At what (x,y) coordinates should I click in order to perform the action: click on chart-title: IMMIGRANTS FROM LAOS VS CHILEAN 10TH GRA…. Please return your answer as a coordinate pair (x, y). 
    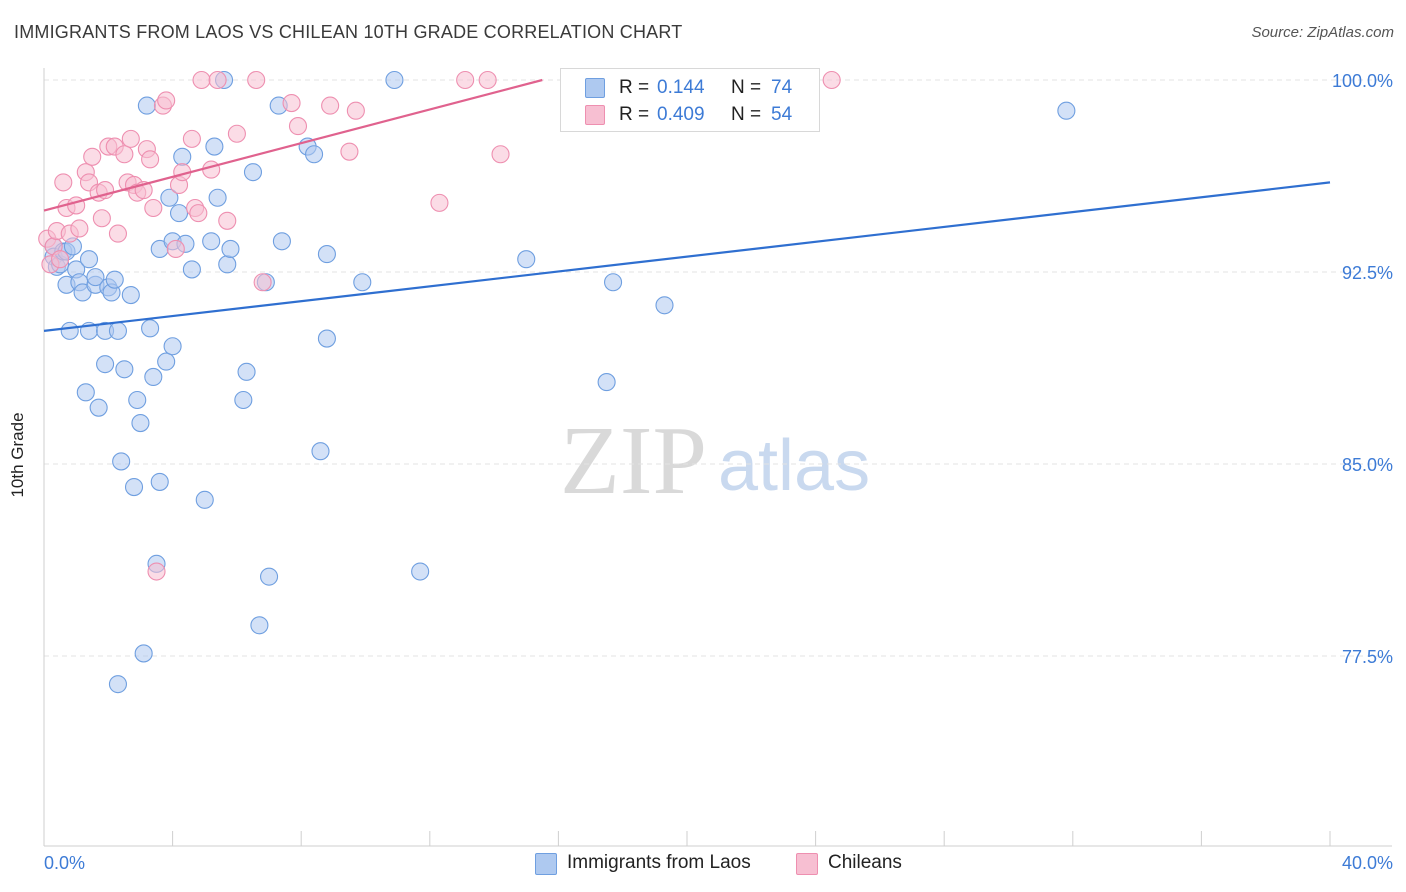
    Looking at the image, I should click on (348, 32).